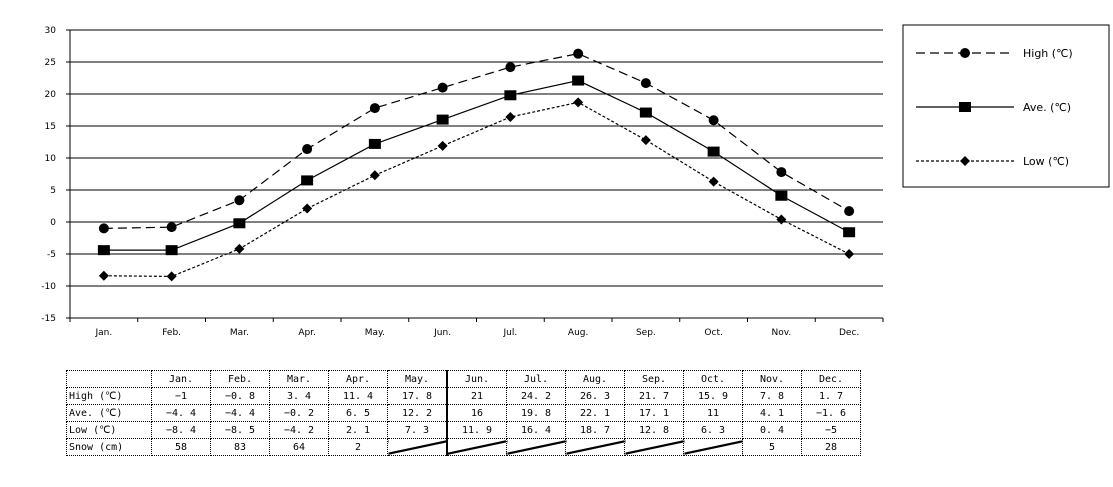  Describe the element at coordinates (831, 447) in the screenshot. I see `table-cell: 28` at that location.